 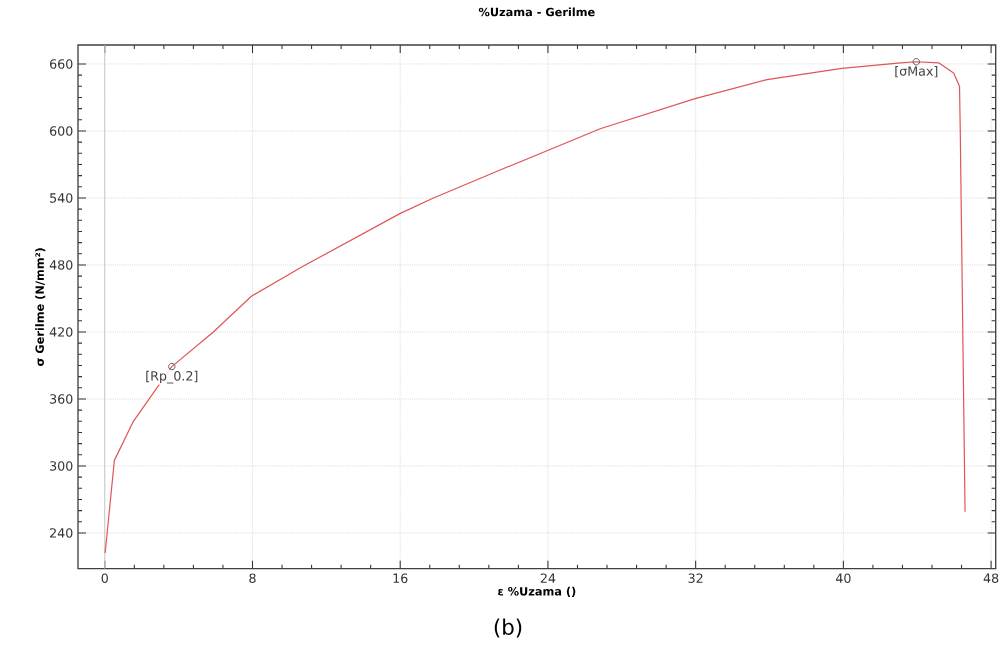 I want to click on x-axis-title: ε %Uzama (), so click(x=537, y=591).